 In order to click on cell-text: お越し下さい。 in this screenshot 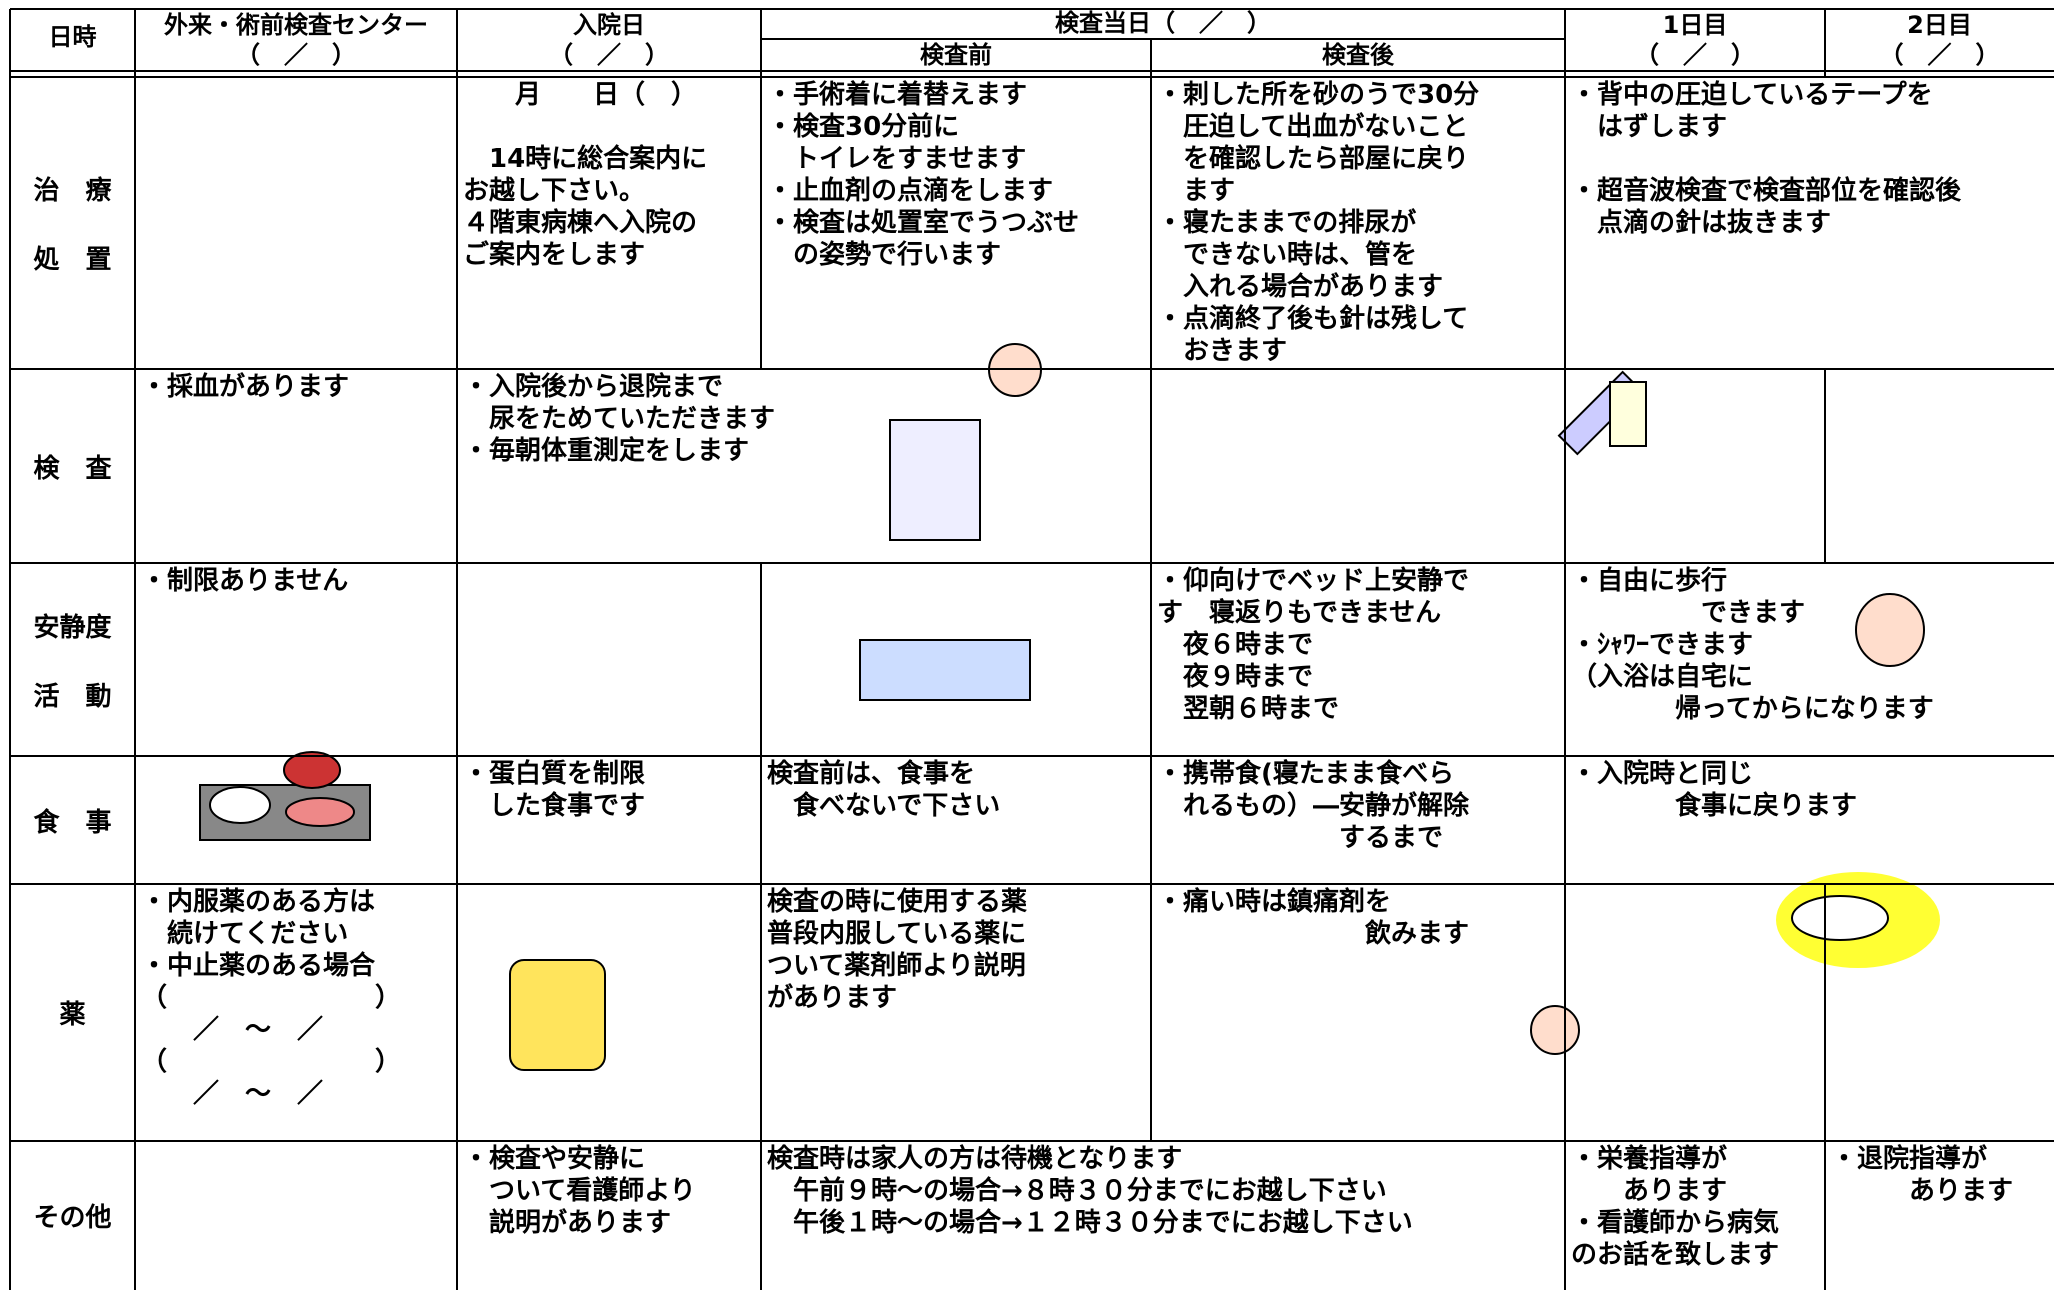, I will do `click(554, 191)`.